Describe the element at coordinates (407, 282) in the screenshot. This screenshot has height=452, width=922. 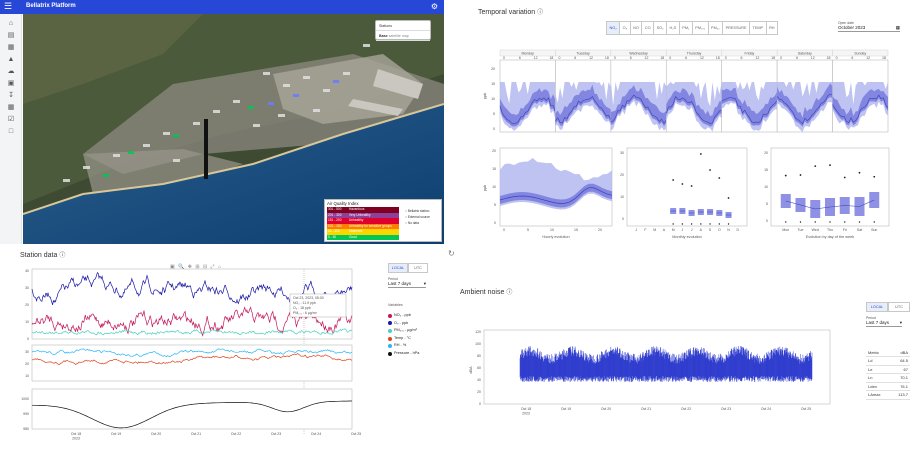
I see `station-period-select: Period Last 7 days ▾` at that location.